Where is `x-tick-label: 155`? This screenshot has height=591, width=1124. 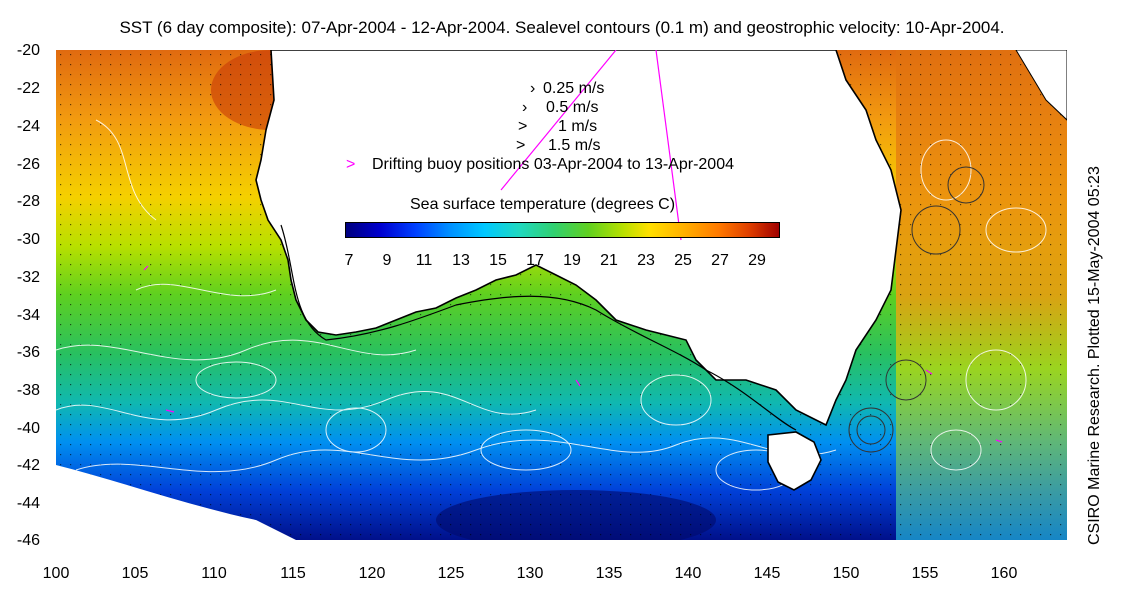
x-tick-label: 155 is located at coordinates (925, 573).